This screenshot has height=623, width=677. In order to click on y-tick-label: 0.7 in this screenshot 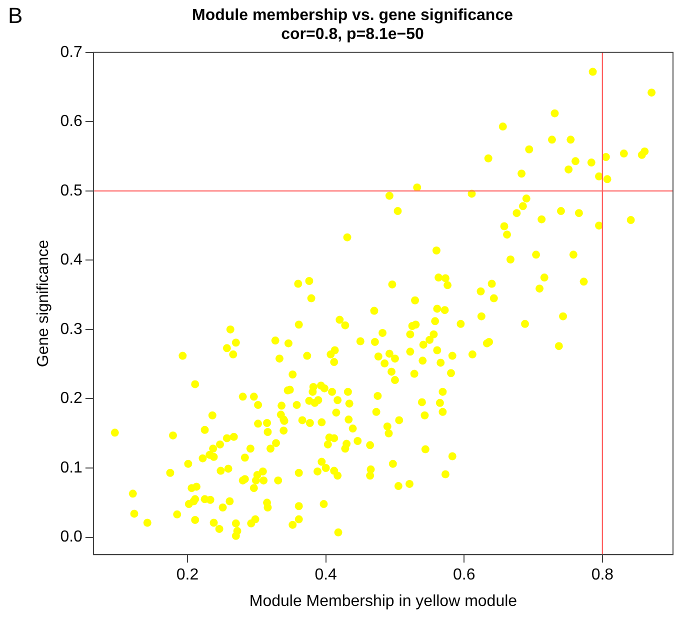, I will do `click(71, 52)`.